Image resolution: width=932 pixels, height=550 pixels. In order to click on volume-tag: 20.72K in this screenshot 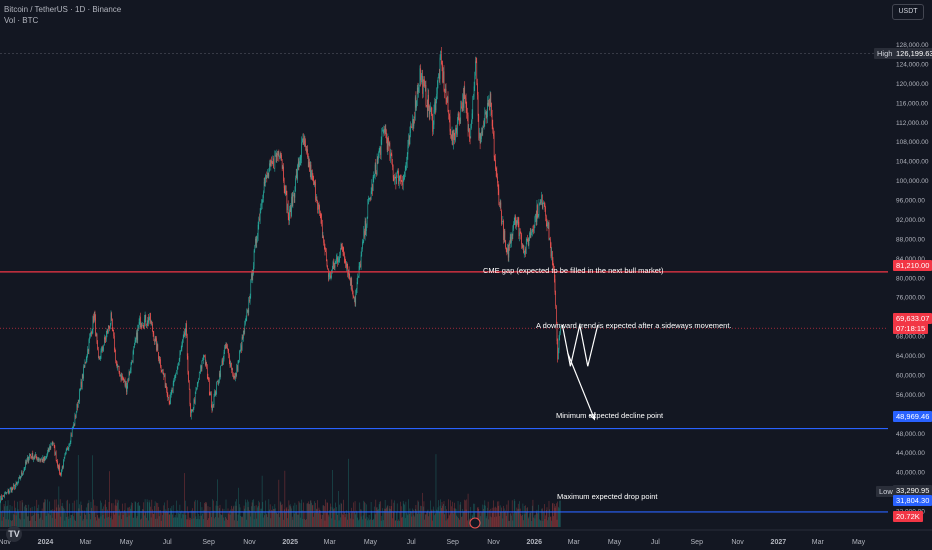, I will do `click(908, 516)`.